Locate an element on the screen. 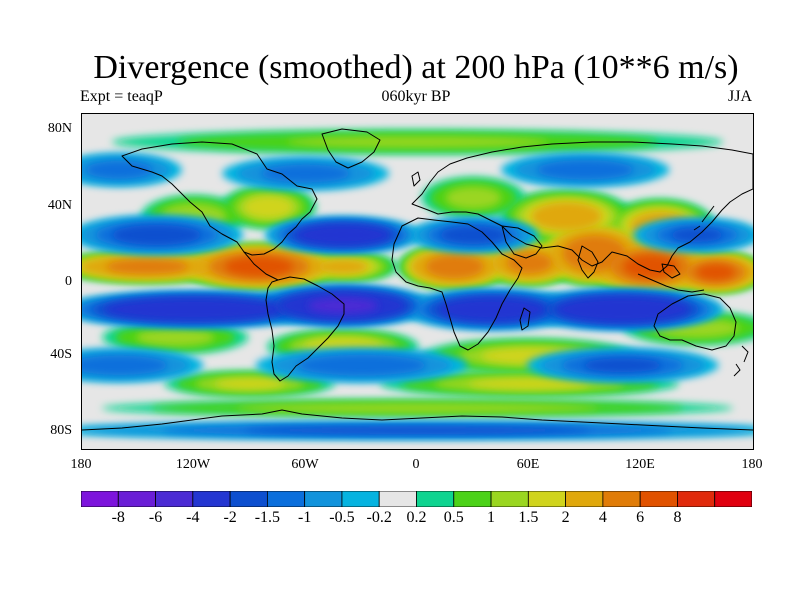  colorbar-label: -4 is located at coordinates (193, 517).